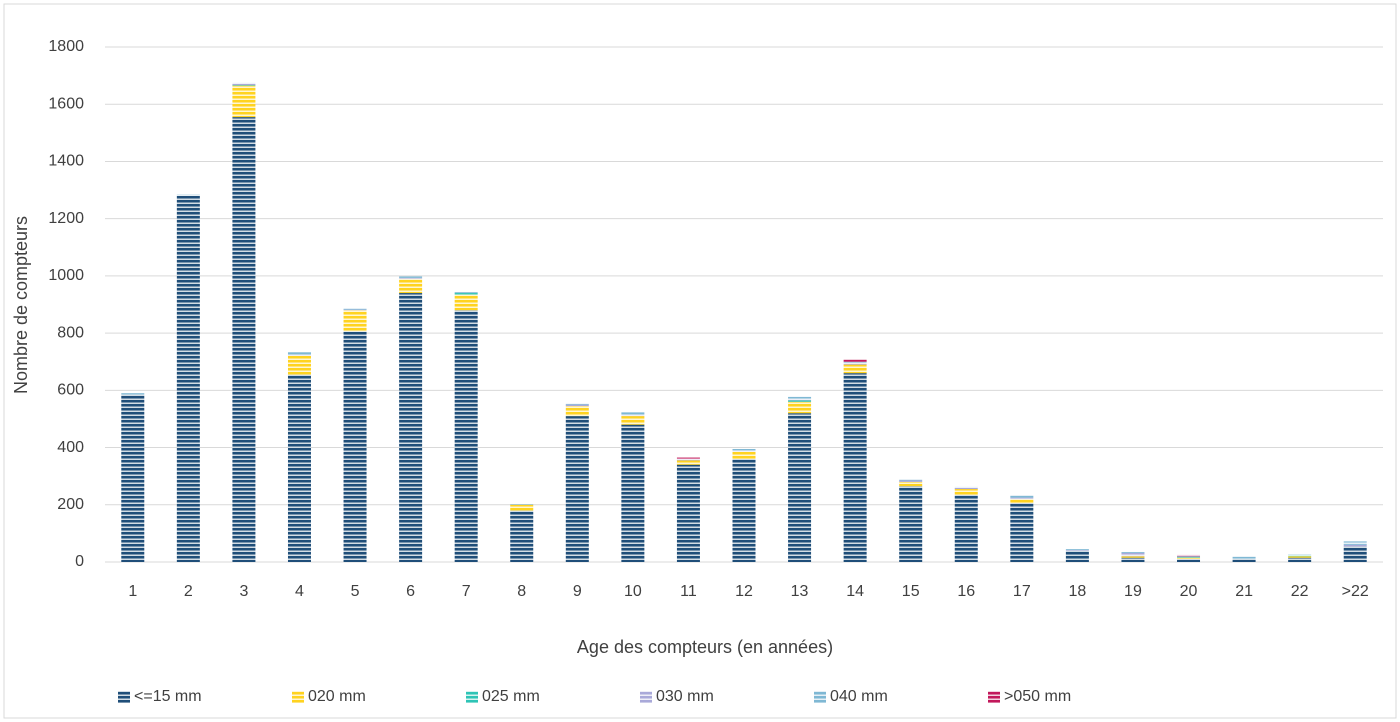  I want to click on x-tick-label: 13, so click(800, 591).